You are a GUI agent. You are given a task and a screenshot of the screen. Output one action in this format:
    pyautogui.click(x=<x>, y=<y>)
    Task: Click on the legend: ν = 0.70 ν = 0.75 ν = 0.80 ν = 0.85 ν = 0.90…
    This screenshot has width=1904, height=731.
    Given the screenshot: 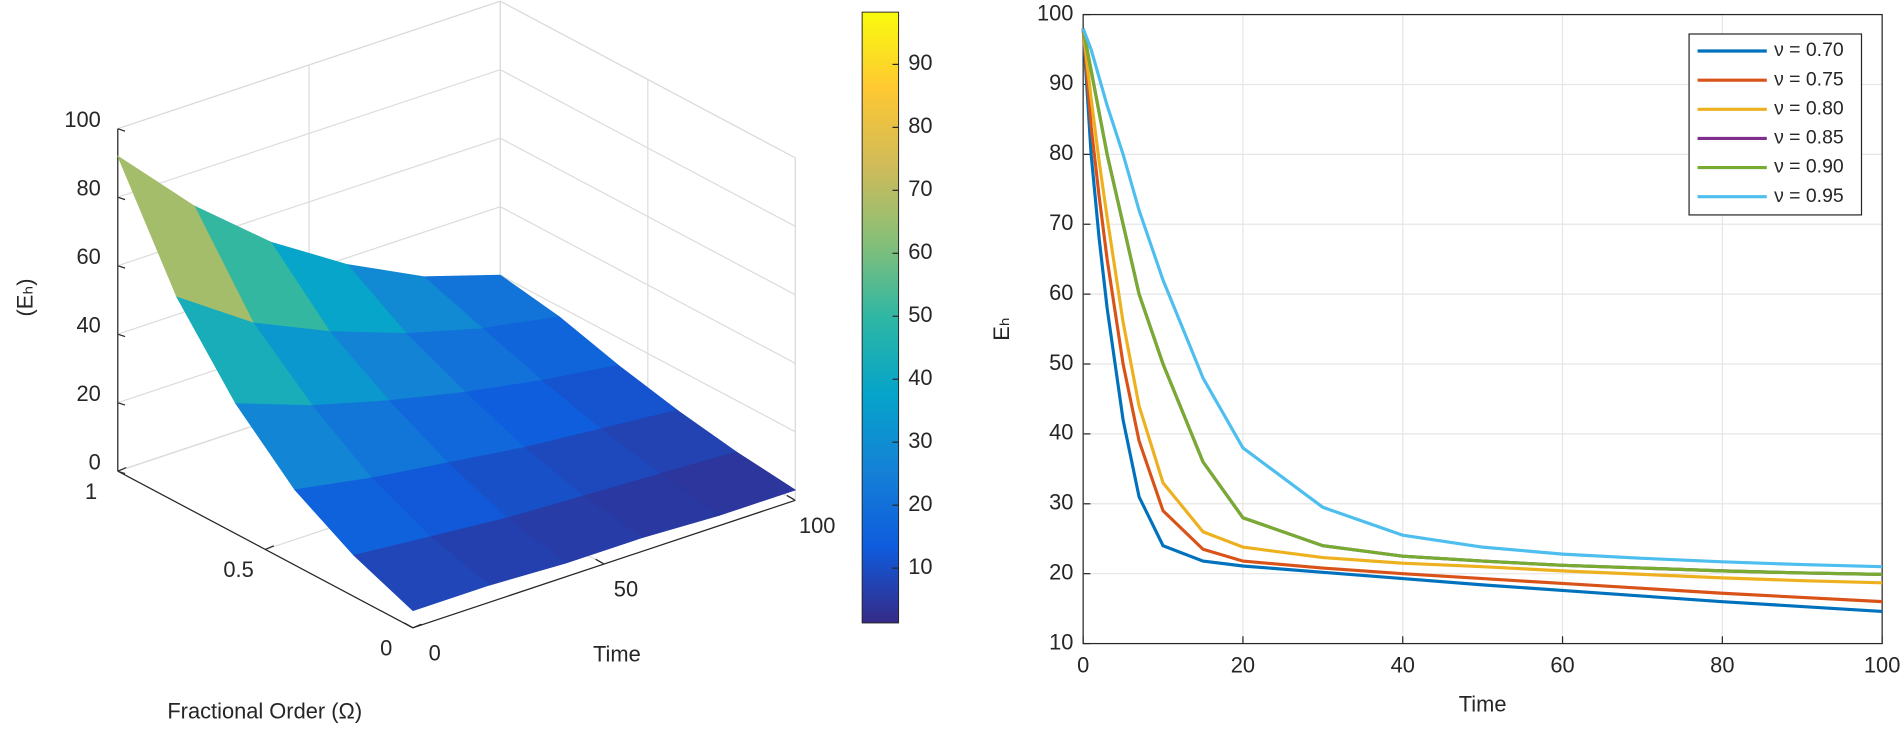 What is the action you would take?
    pyautogui.click(x=1775, y=124)
    